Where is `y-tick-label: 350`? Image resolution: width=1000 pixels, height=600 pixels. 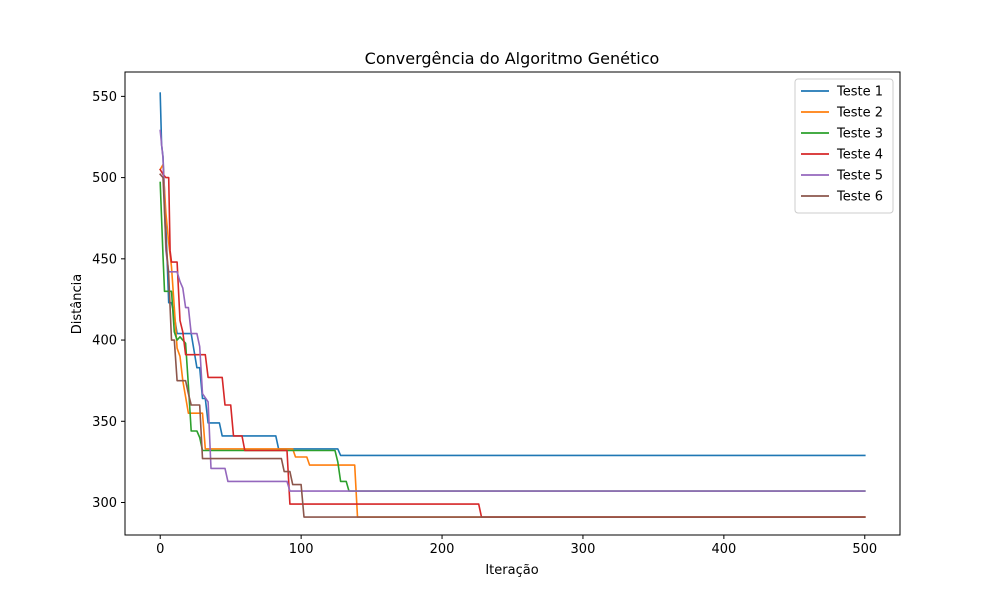
y-tick-label: 350 is located at coordinates (104, 422).